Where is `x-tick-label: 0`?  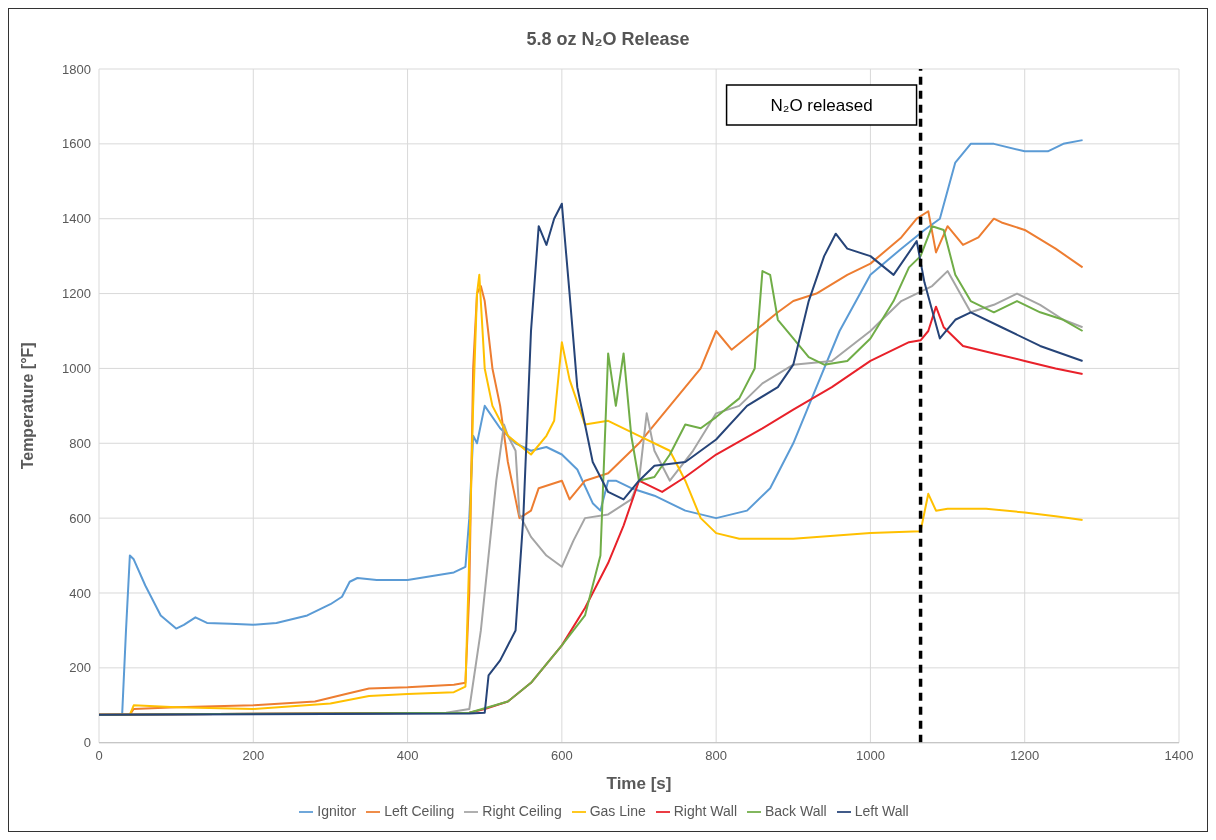
x-tick-label: 0 is located at coordinates (99, 755).